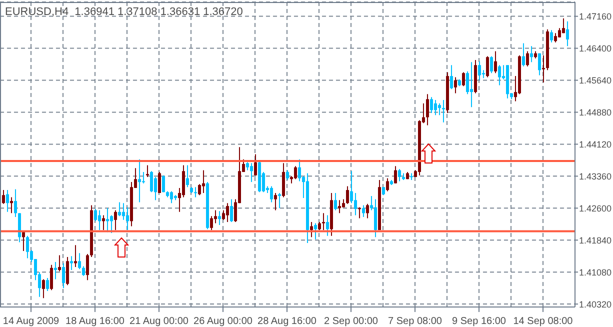  What do you see at coordinates (479, 321) in the screenshot?
I see `x-tick-label: 9 Sep 16:00` at bounding box center [479, 321].